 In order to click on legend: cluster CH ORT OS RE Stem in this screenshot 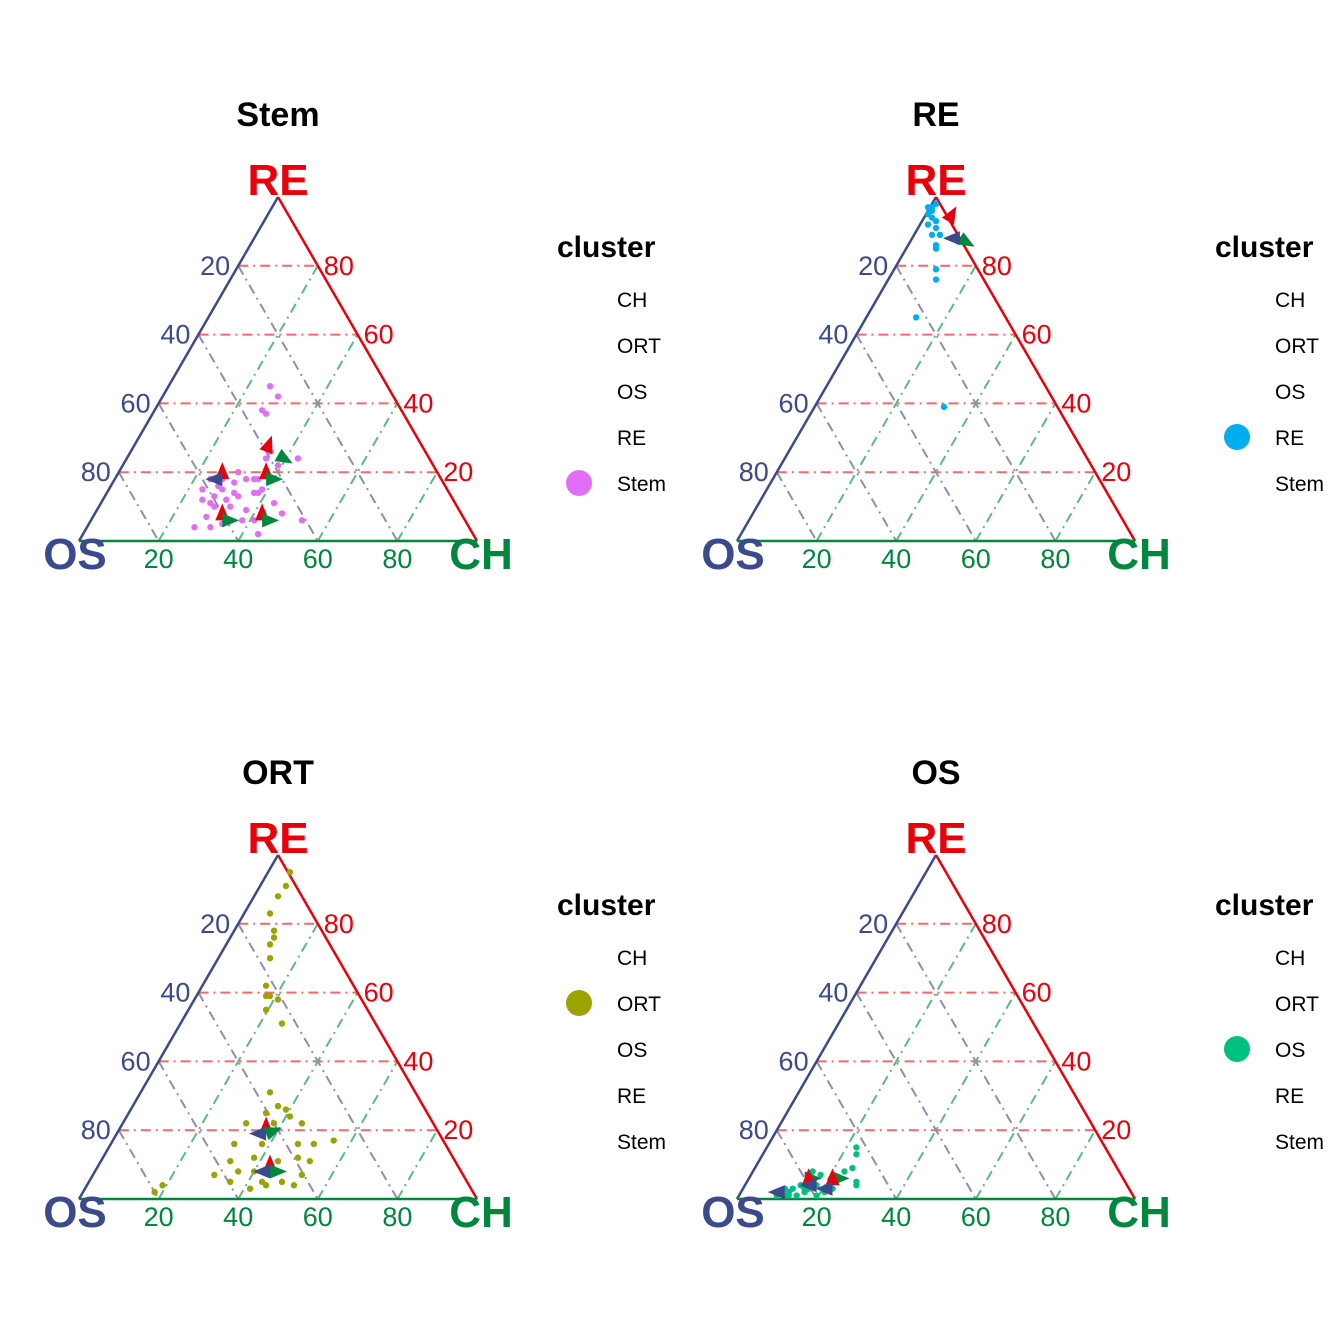, I will do `click(611, 1021)`.